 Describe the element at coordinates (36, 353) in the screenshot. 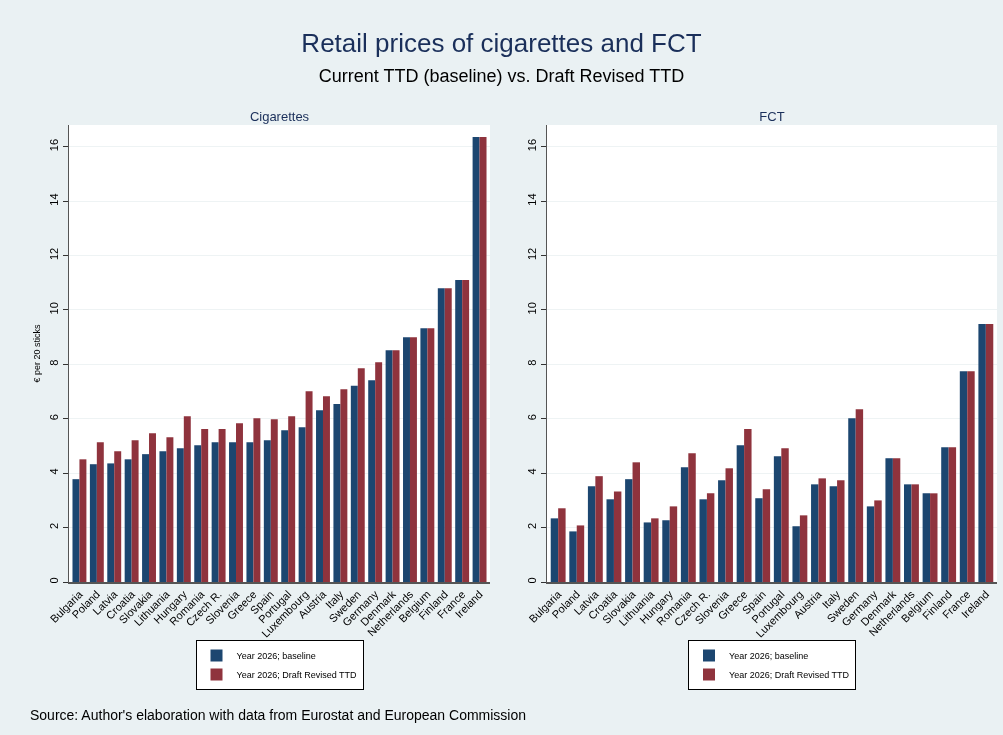

I see `y-axis-title: € per 20 sticks` at that location.